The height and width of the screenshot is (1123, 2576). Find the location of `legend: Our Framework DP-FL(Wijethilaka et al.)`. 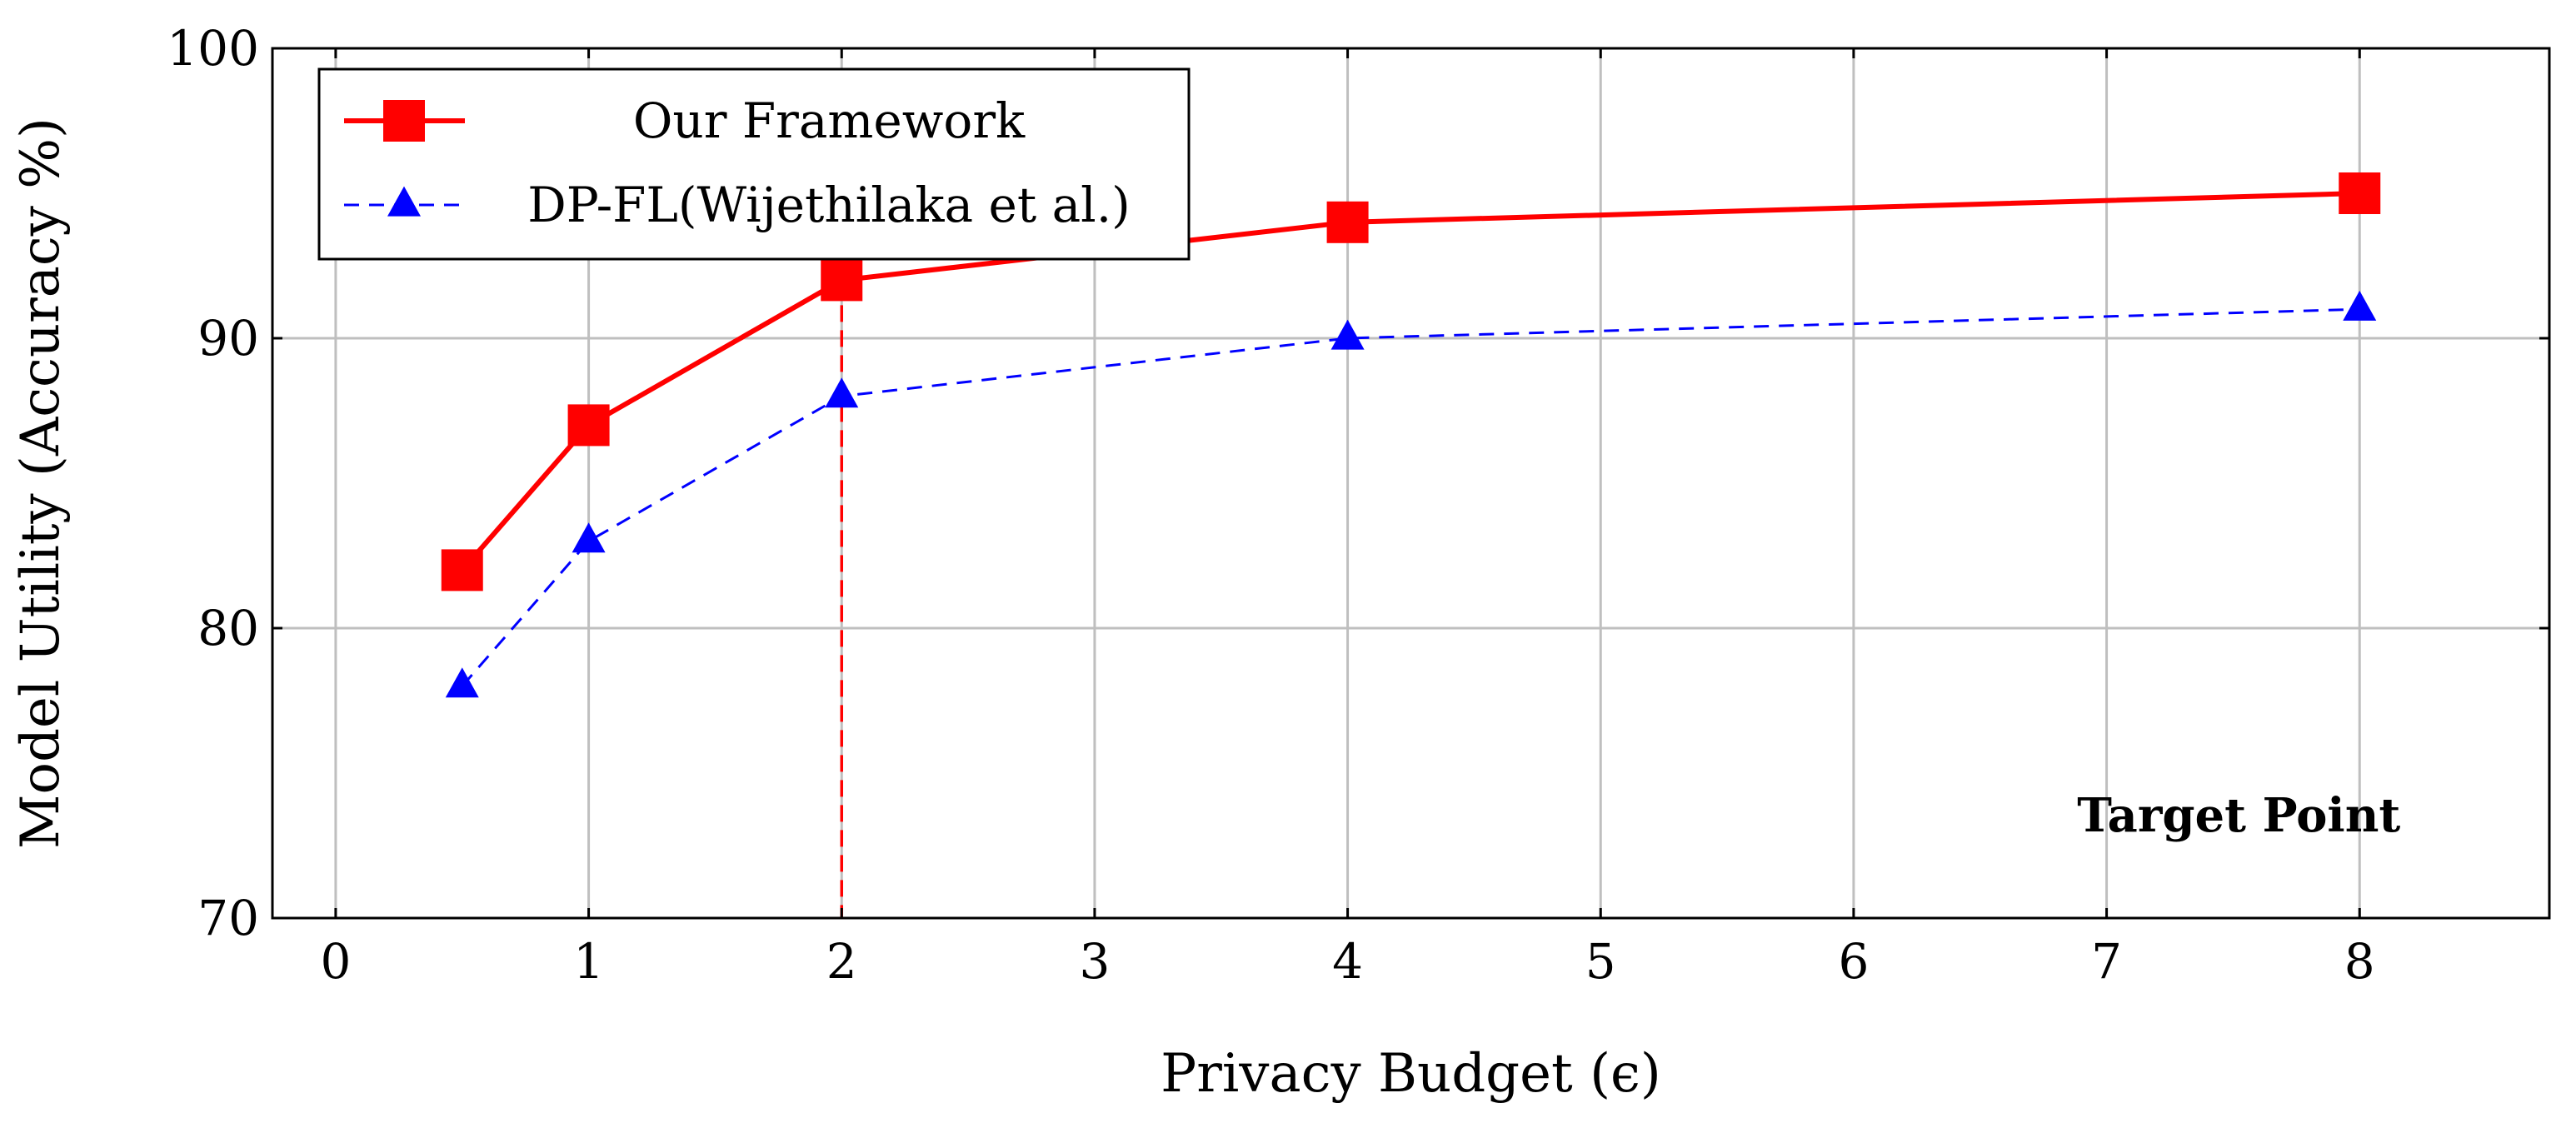

legend: Our Framework DP-FL(Wijethilaka et al.) is located at coordinates (754, 164).